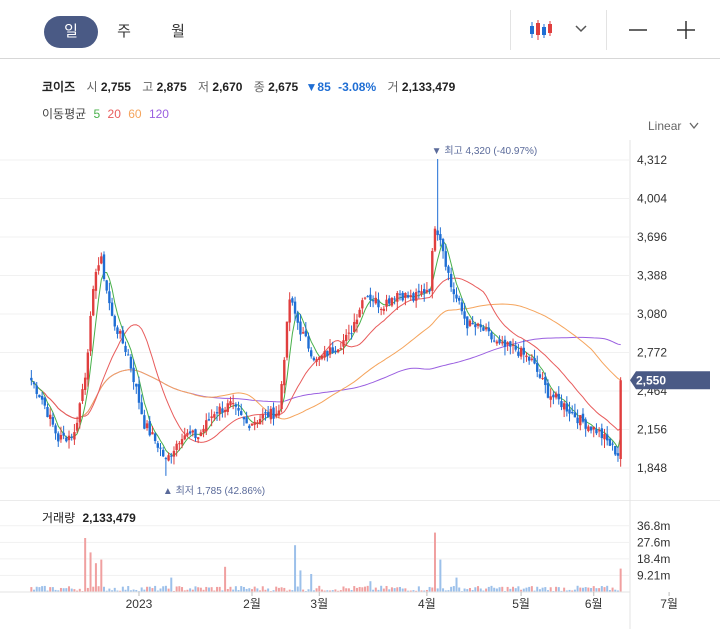 The image size is (720, 629). What do you see at coordinates (158, 114) in the screenshot?
I see `ma-120-label: 120` at bounding box center [158, 114].